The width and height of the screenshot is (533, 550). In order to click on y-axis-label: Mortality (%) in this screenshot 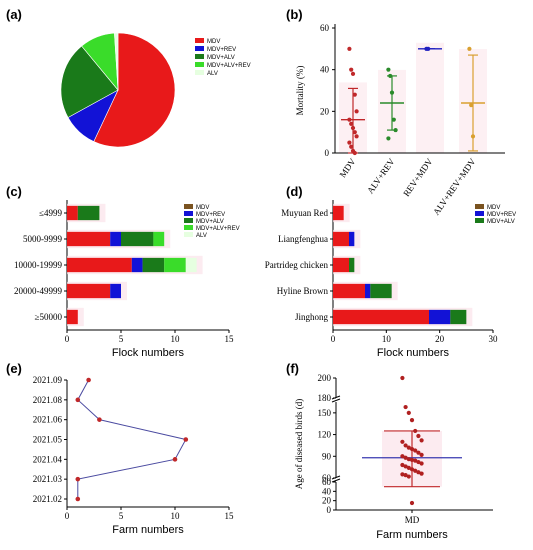, I will do `click(300, 91)`.